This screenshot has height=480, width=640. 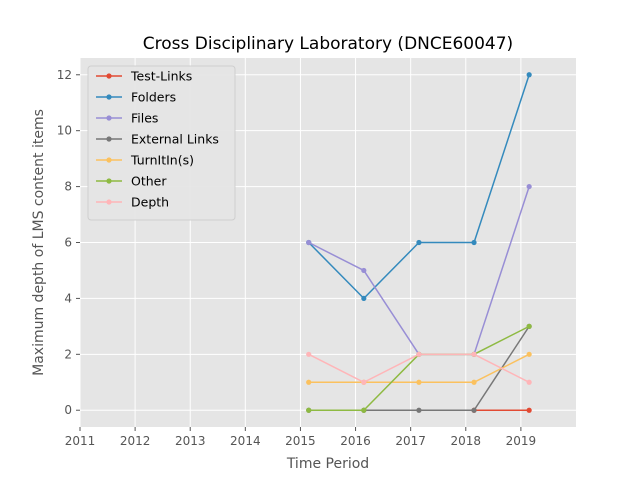 I want to click on y-tick-label: 2, so click(x=68, y=354).